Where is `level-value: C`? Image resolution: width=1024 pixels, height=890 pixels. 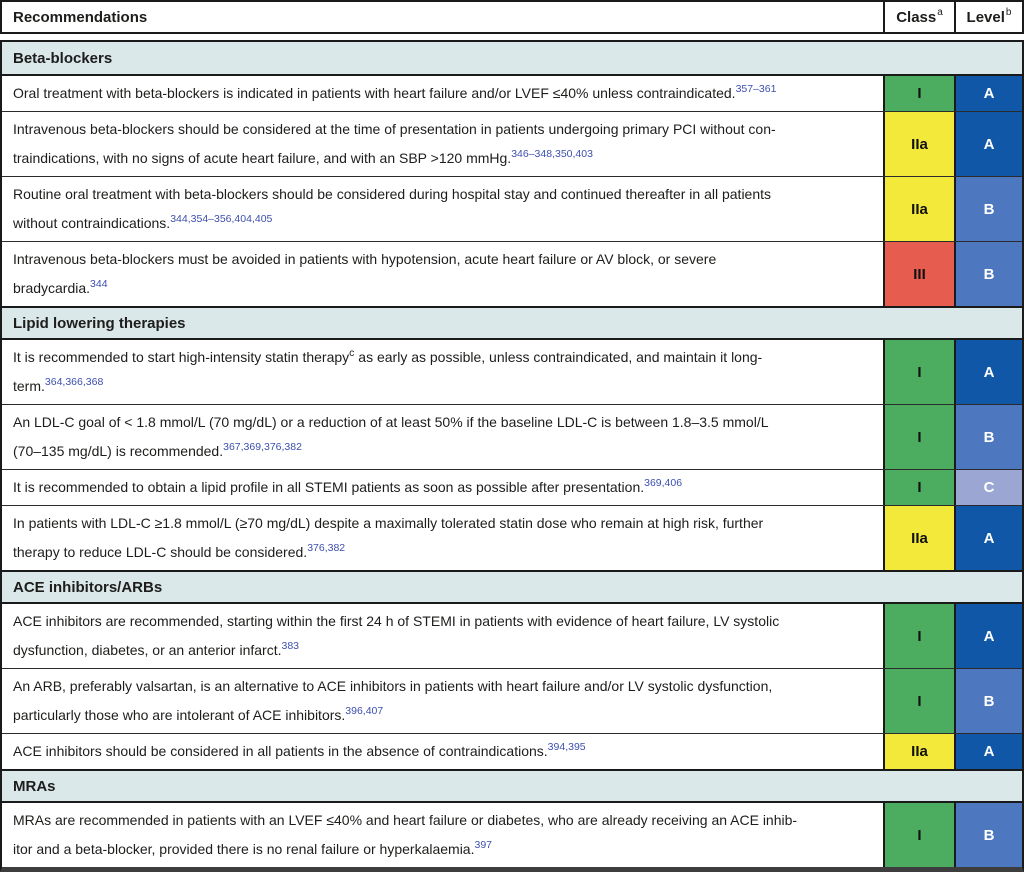
level-value: C is located at coordinates (989, 487).